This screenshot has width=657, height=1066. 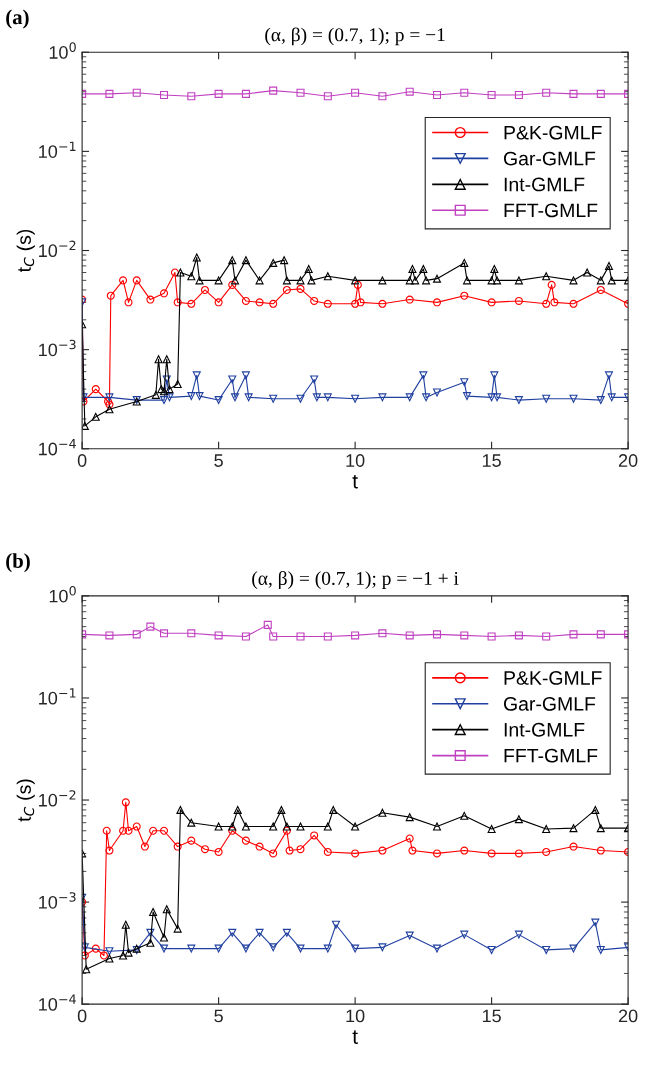 I want to click on y-tick-label: 10$^{−3}$, so click(x=57, y=900).